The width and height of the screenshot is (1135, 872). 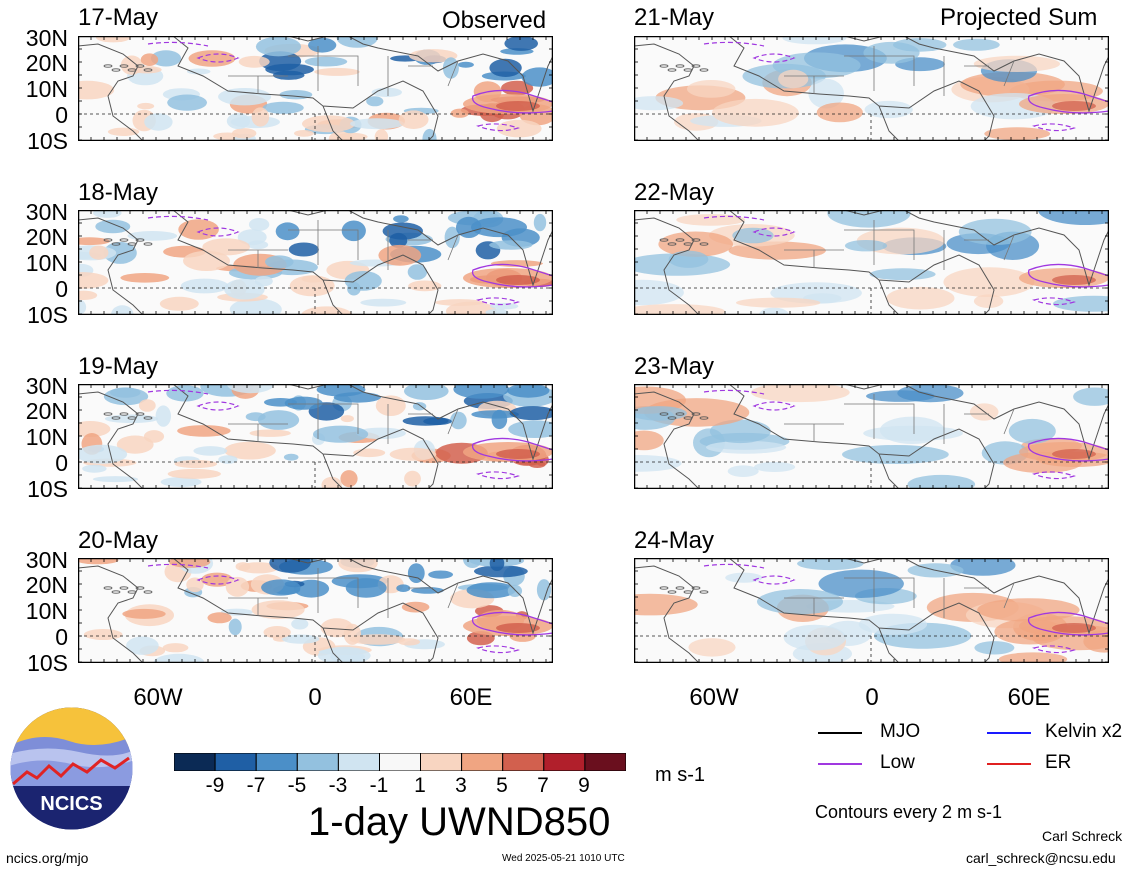 I want to click on colorbar-tick: 5, so click(x=502, y=785).